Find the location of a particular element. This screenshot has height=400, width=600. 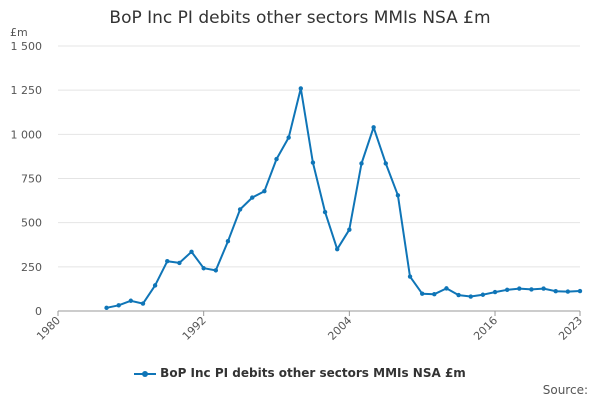

source-label: Source: is located at coordinates (565, 390).